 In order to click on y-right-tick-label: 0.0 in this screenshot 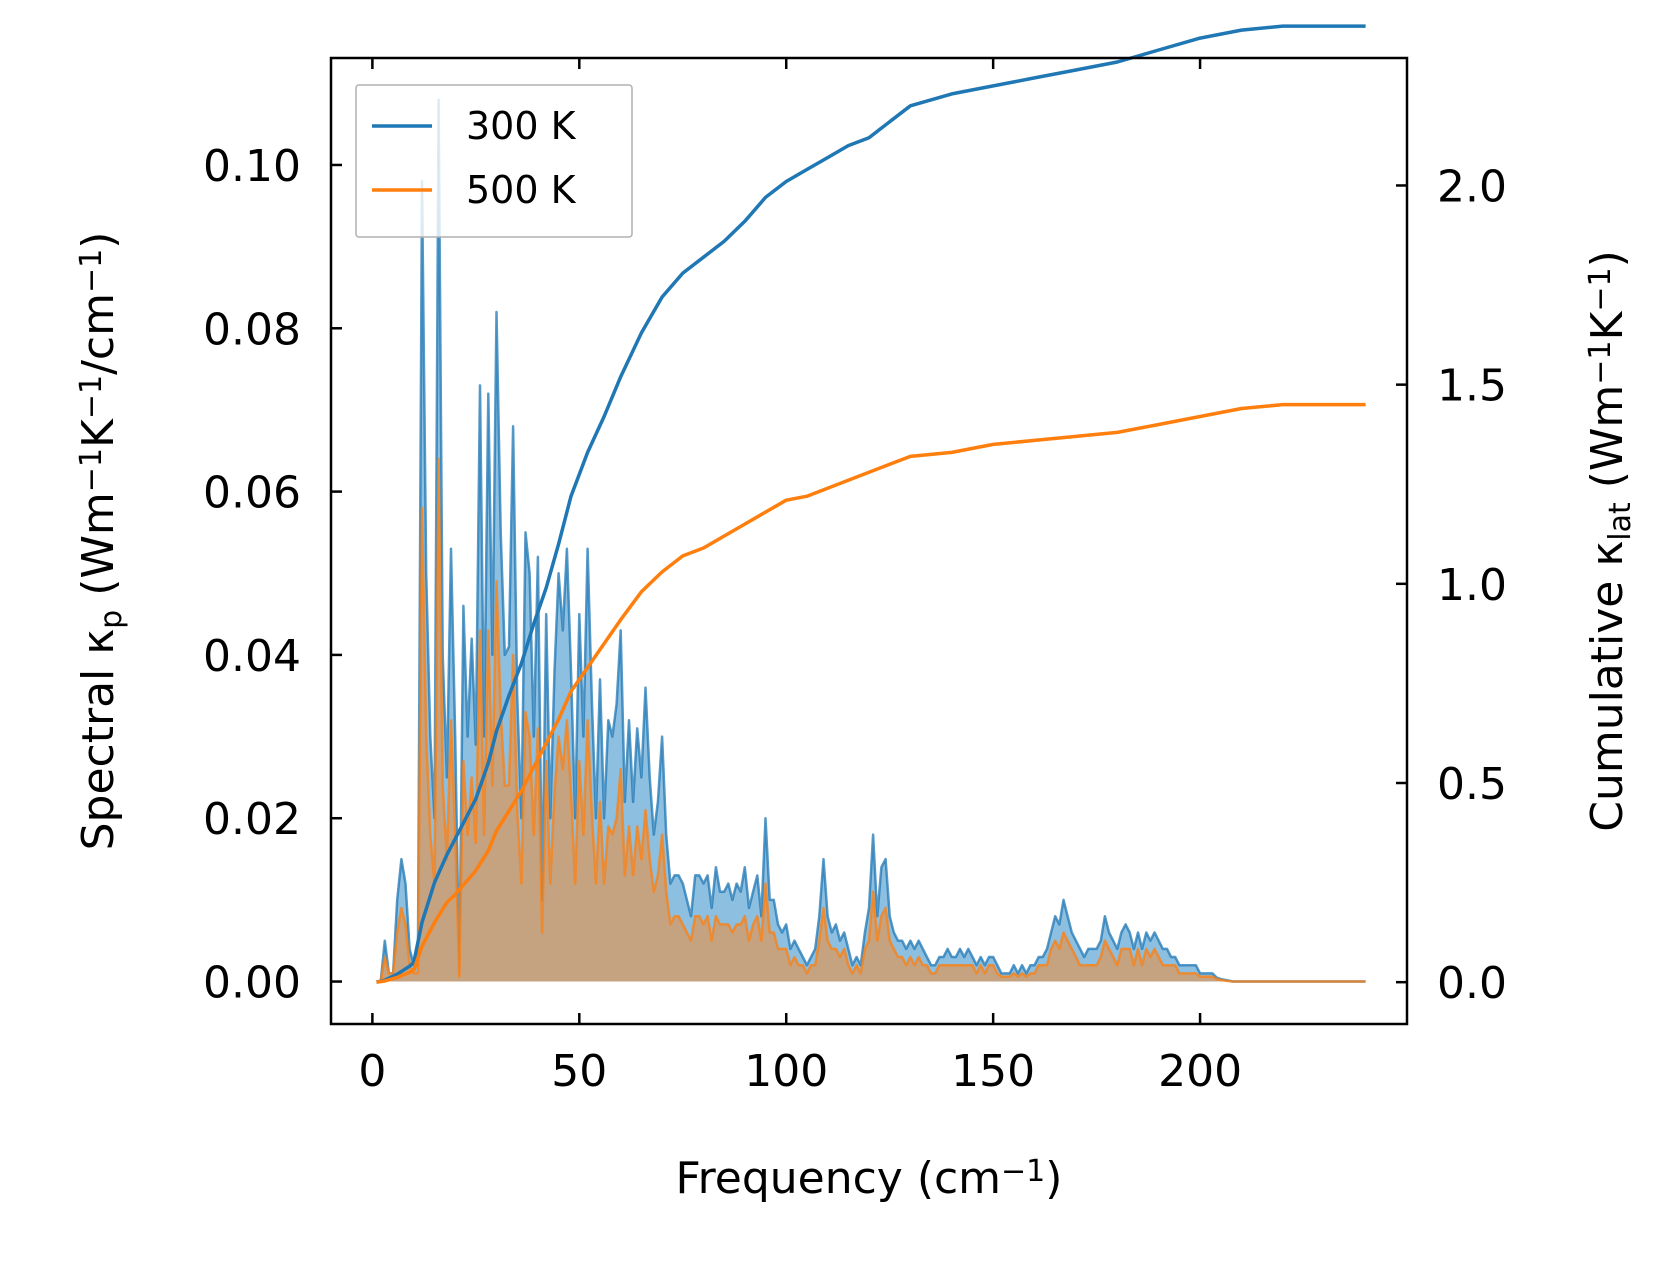, I will do `click(1472, 983)`.